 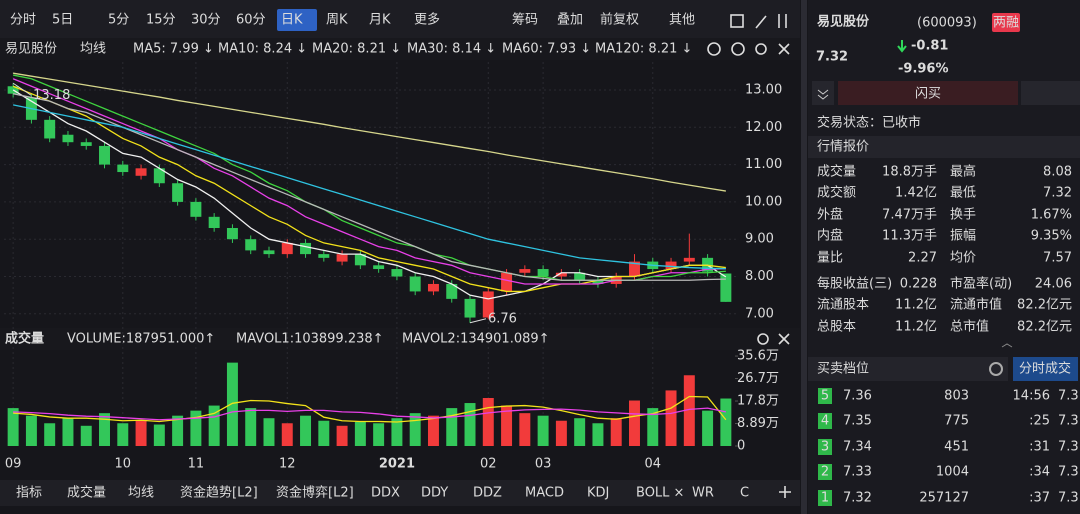 I want to click on quote-label: 换手, so click(x=963, y=215).